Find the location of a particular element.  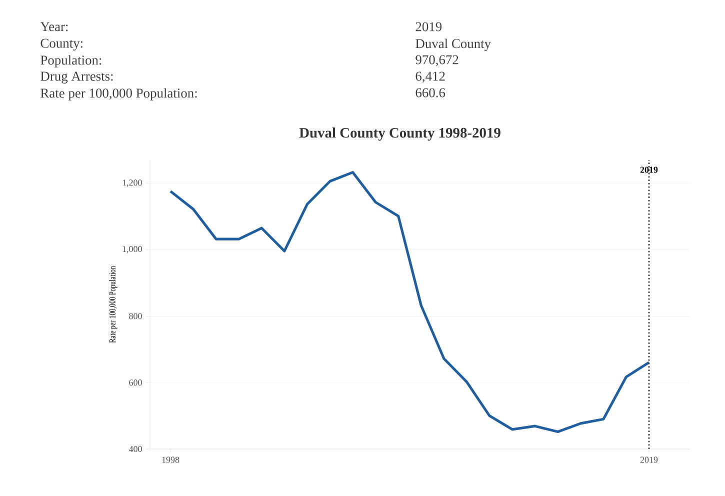

text: Rate per 100,000 Population: is located at coordinates (118, 94).